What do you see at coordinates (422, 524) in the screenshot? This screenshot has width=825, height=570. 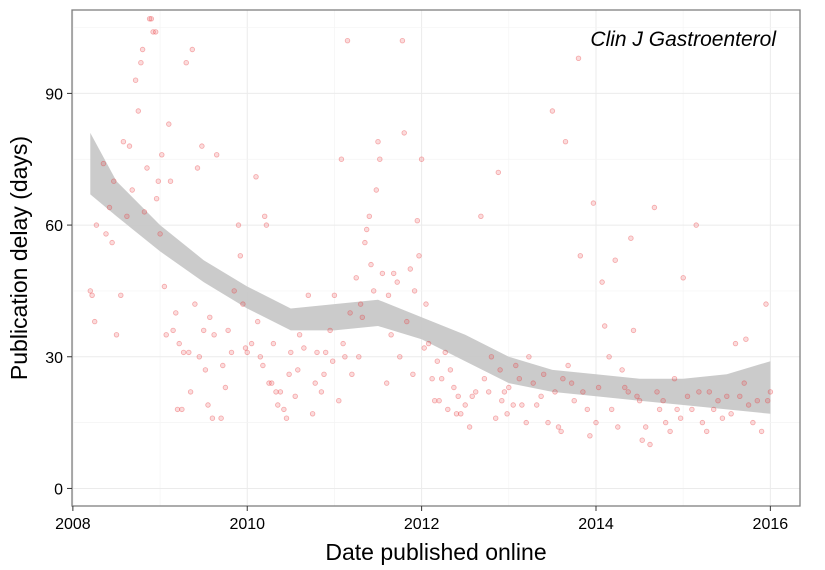 I see `x-tick-label: 2012` at bounding box center [422, 524].